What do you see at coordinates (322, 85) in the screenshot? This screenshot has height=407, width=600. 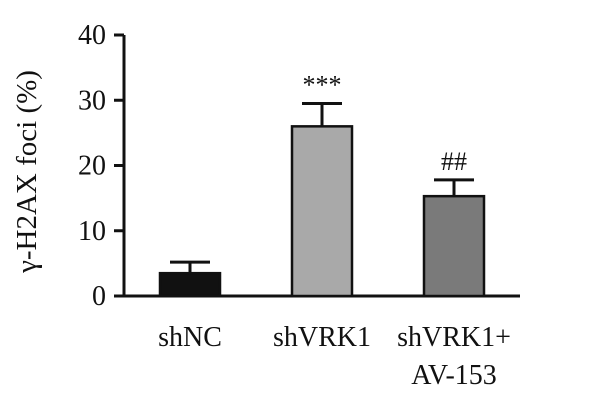 I see `significance-annotation: ***` at bounding box center [322, 85].